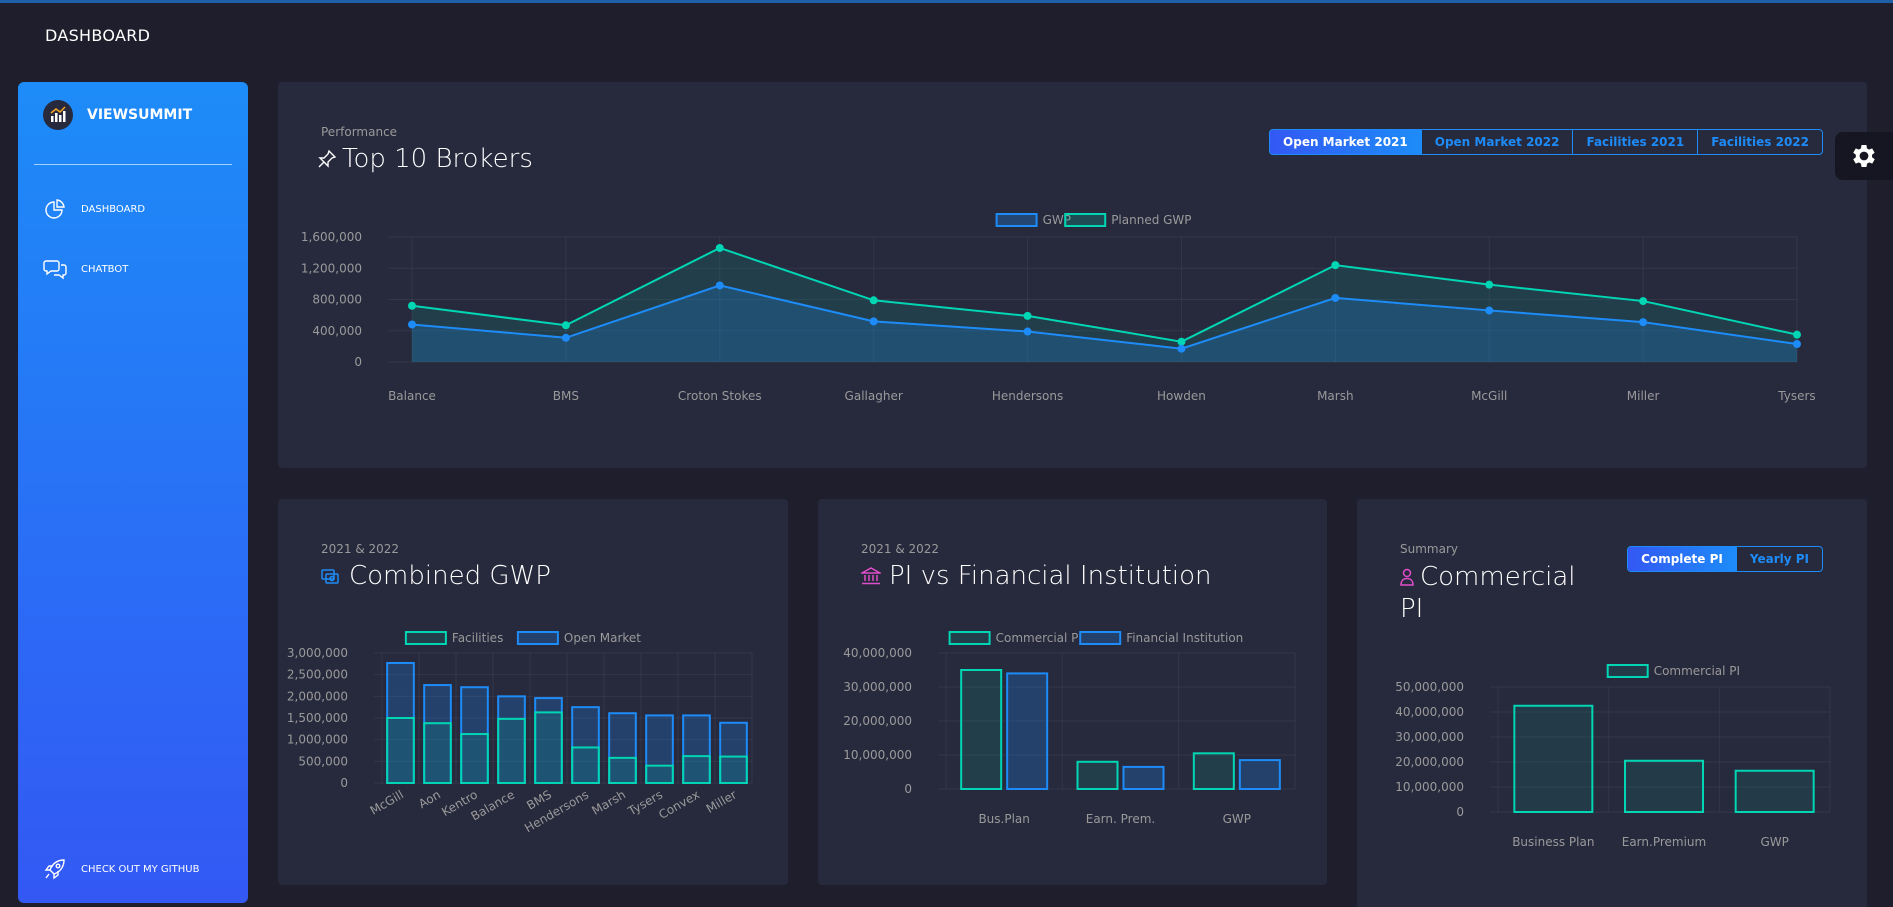  What do you see at coordinates (360, 549) in the screenshot?
I see `card-subtitle: 2021 & 2022` at bounding box center [360, 549].